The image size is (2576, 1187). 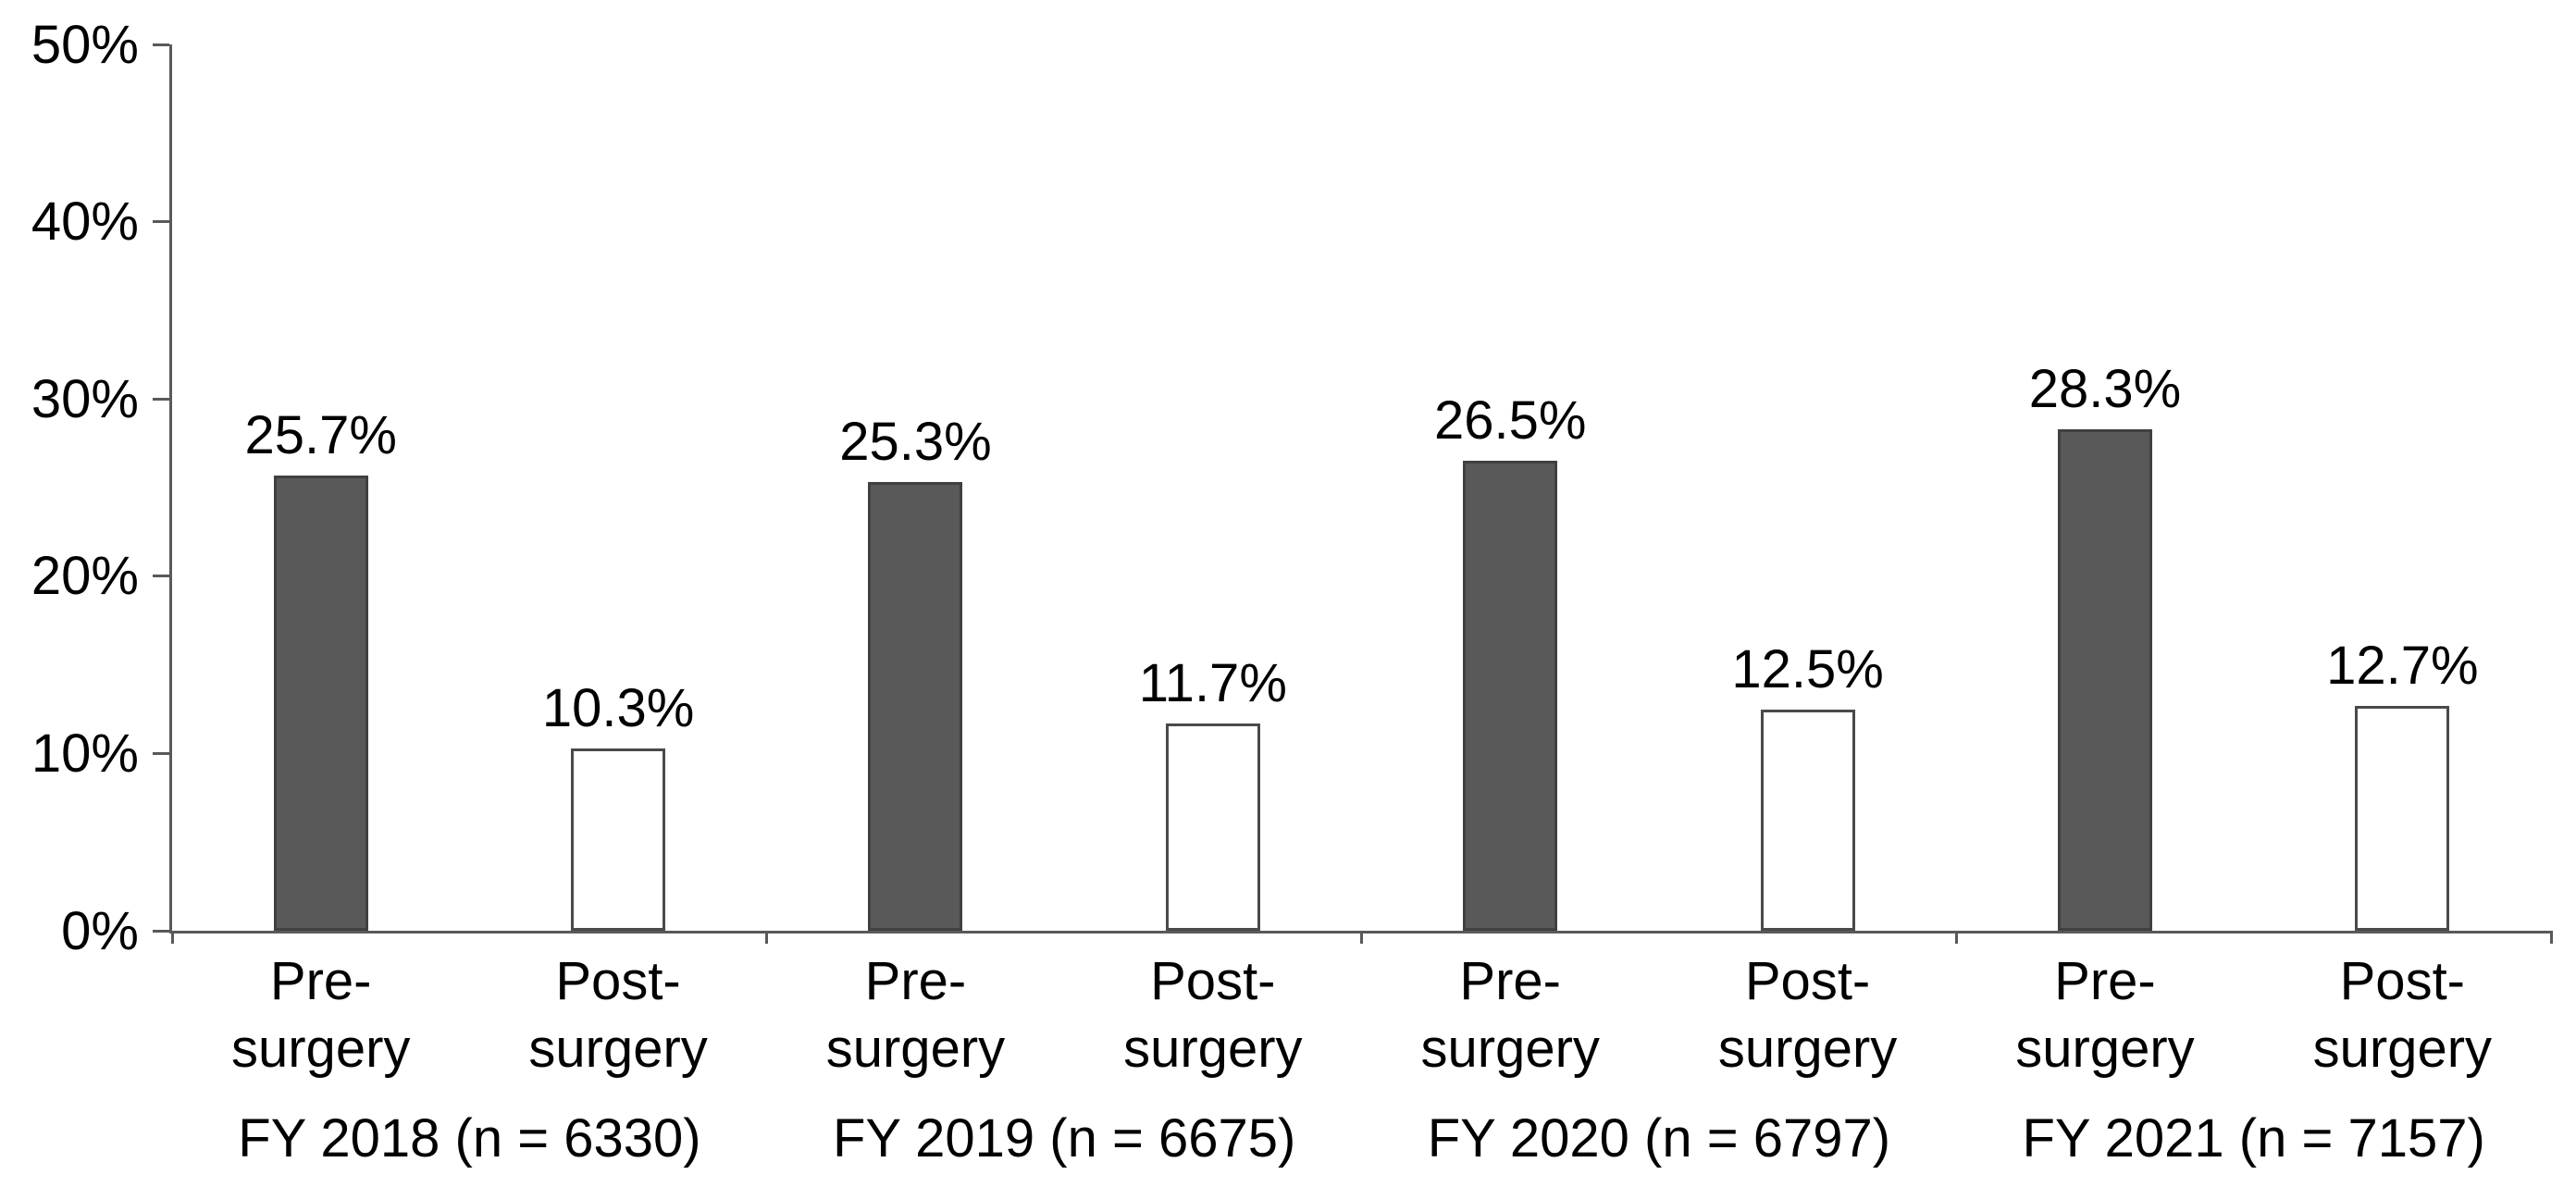 What do you see at coordinates (85, 44) in the screenshot?
I see `y-axis-tick-label: 50%` at bounding box center [85, 44].